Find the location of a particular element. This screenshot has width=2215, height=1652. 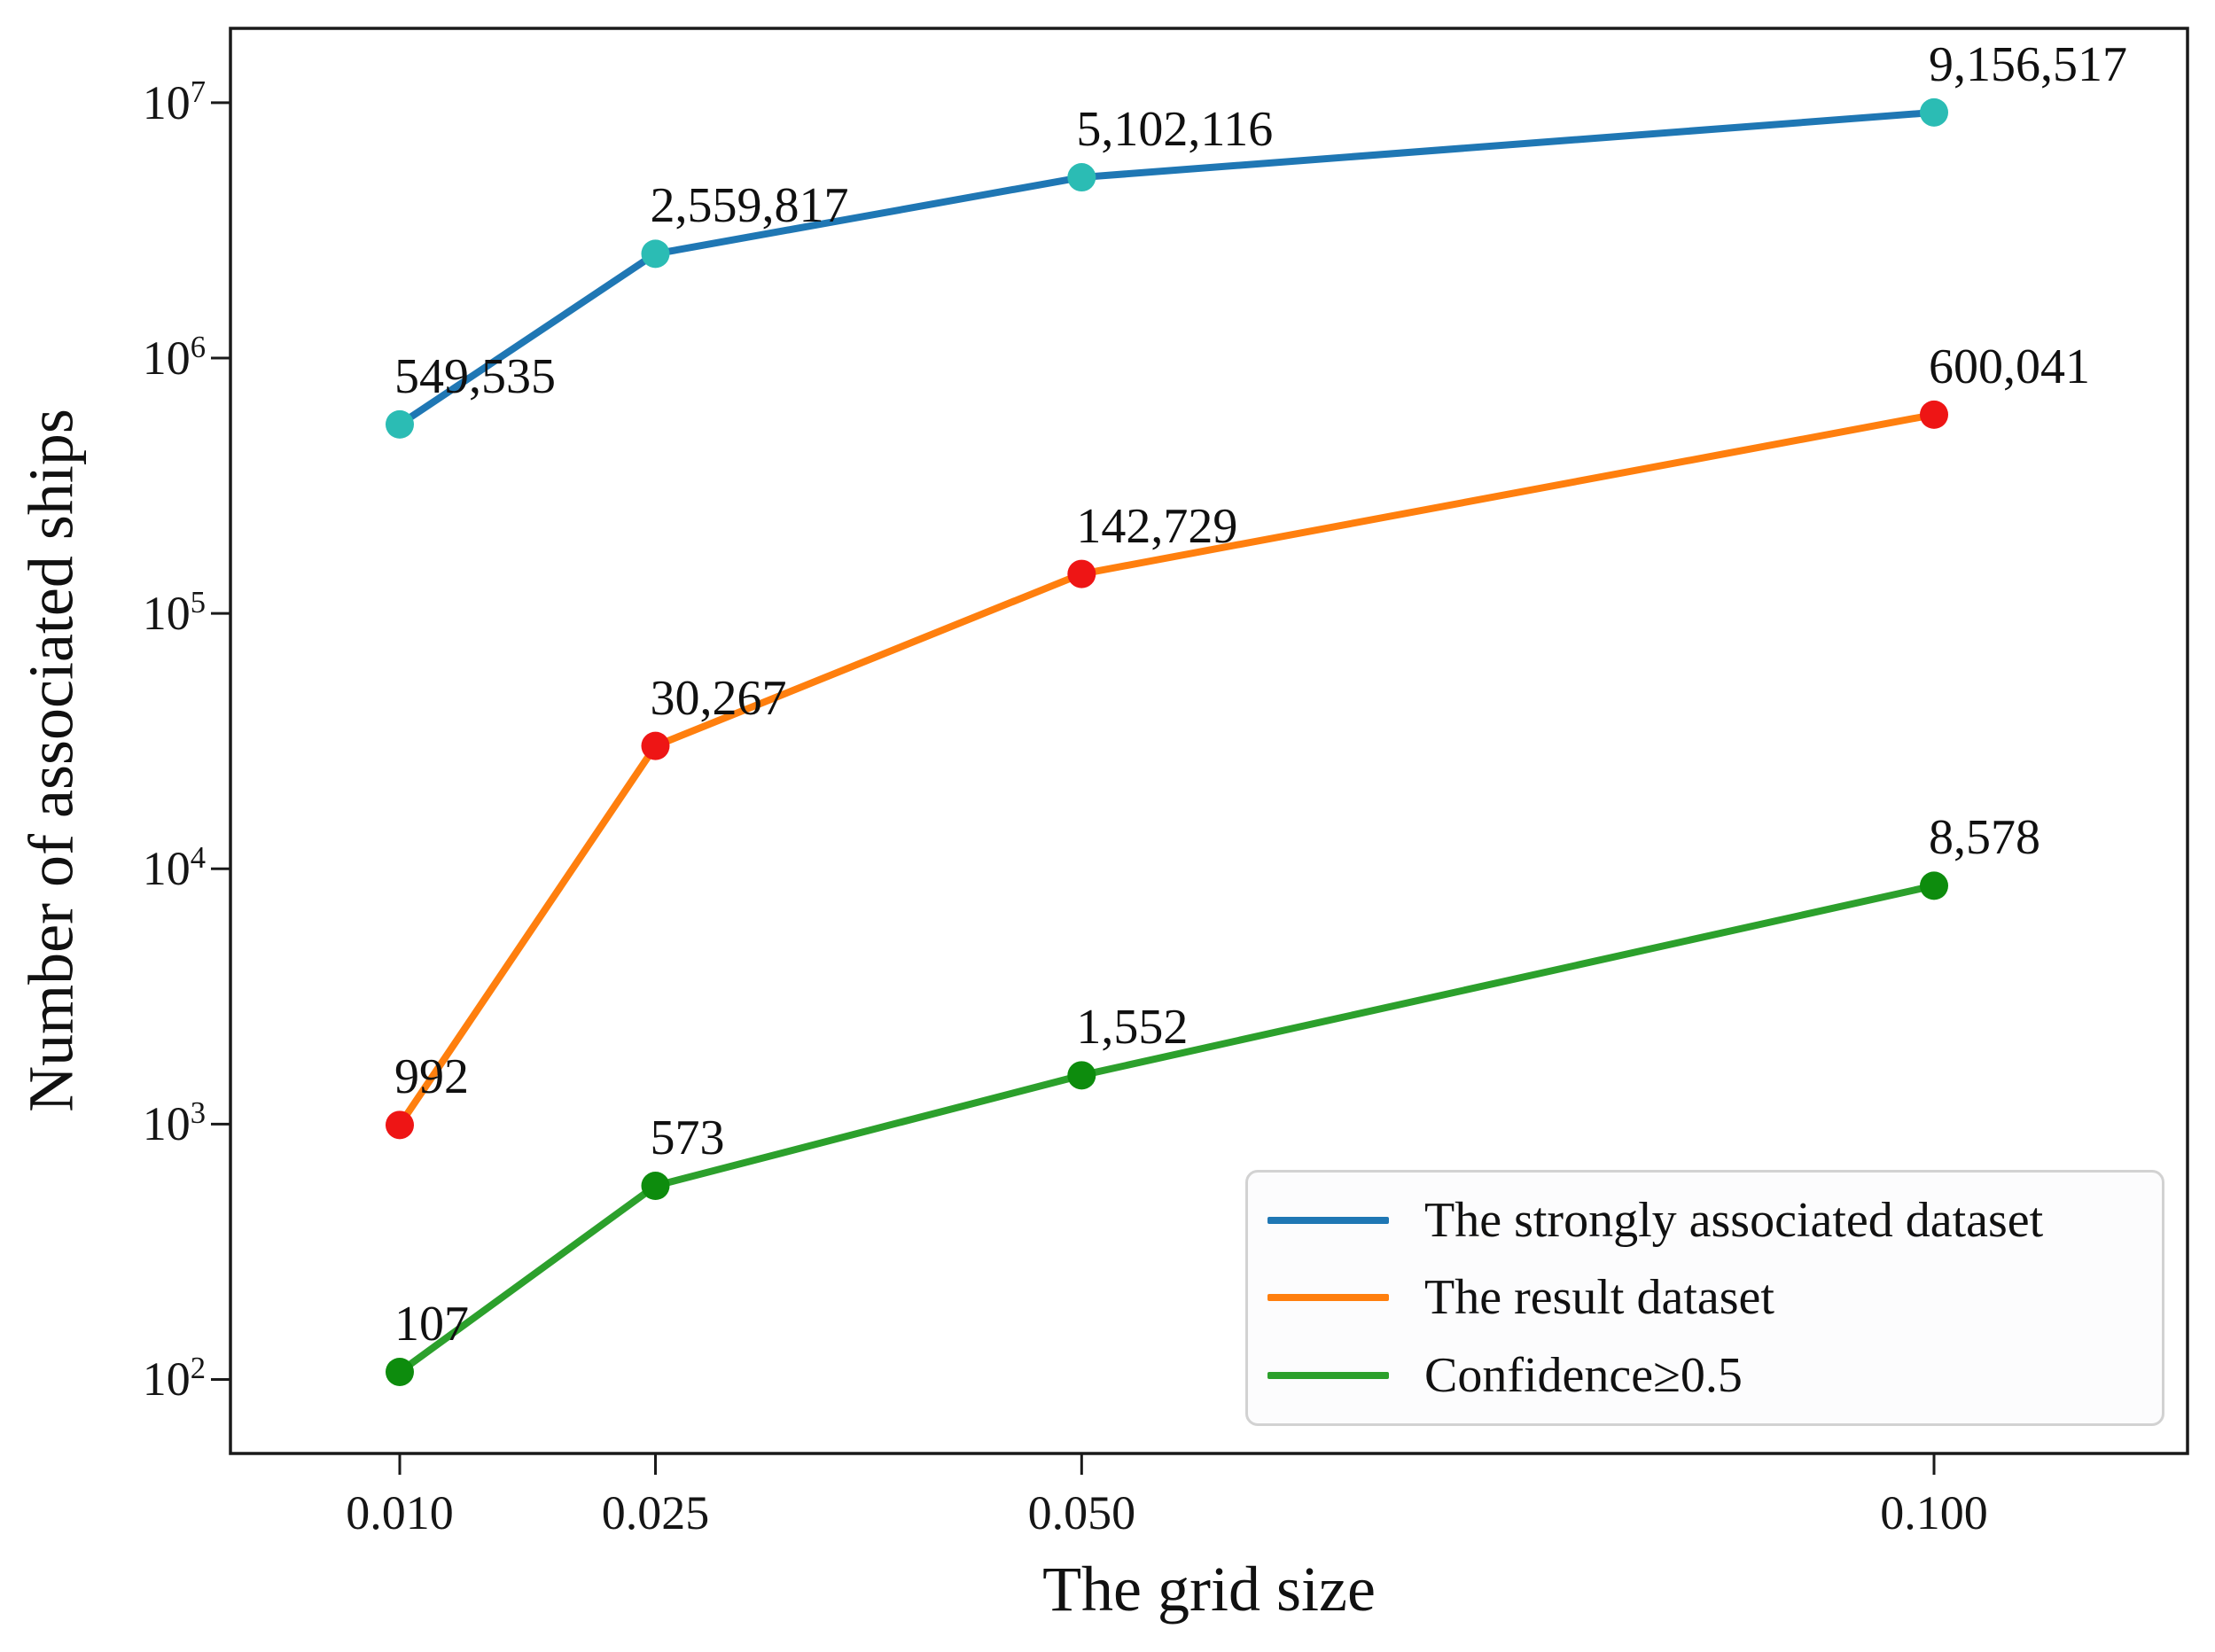

legend-label: Confidence≥0.5 is located at coordinates (1583, 1376).